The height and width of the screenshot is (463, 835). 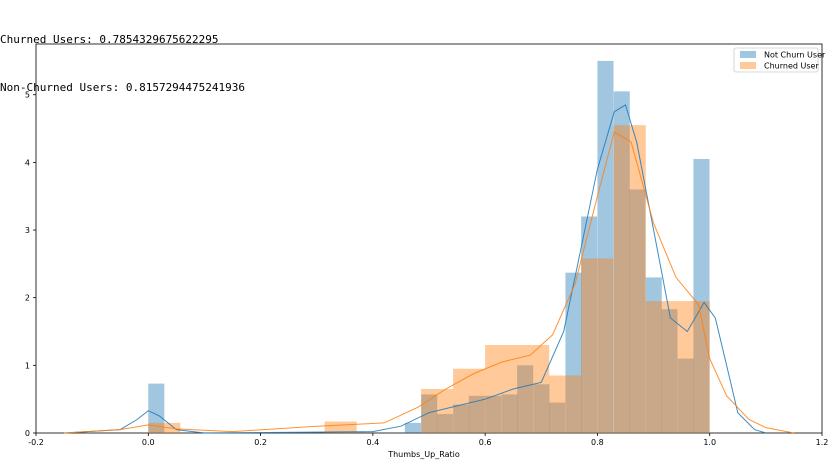 I want to click on x-tick-label-6: 1.0, so click(x=709, y=442).